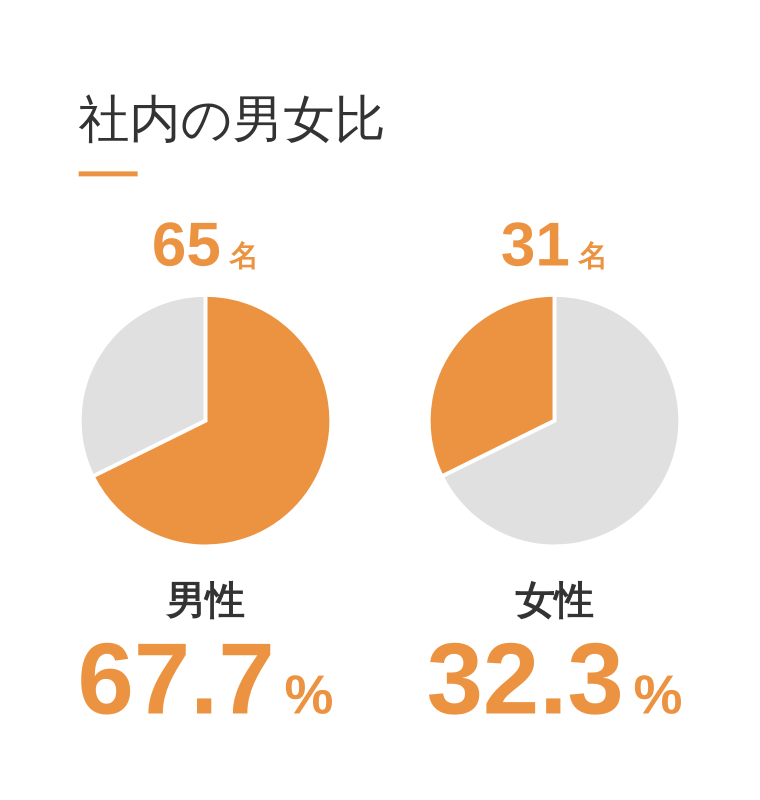 The height and width of the screenshot is (800, 760). I want to click on text: 女性, so click(554, 600).